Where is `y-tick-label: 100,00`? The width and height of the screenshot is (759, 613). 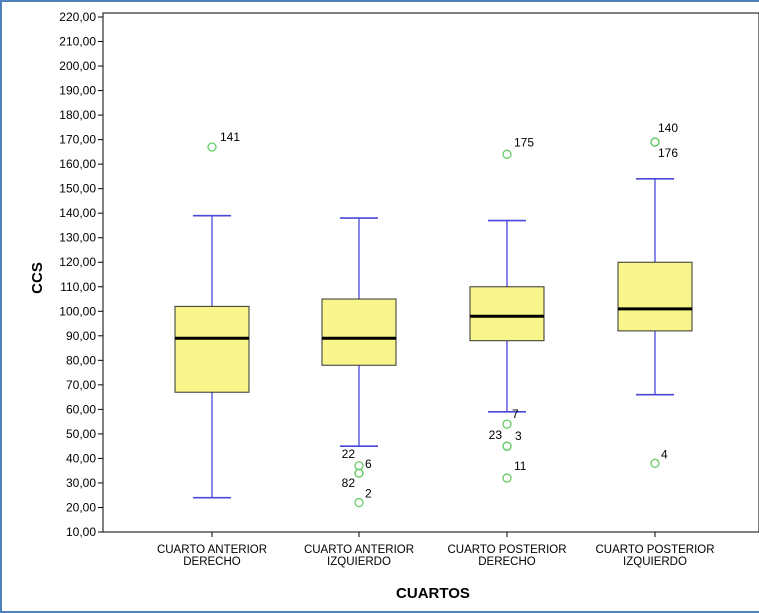
y-tick-label: 100,00 is located at coordinates (77, 311).